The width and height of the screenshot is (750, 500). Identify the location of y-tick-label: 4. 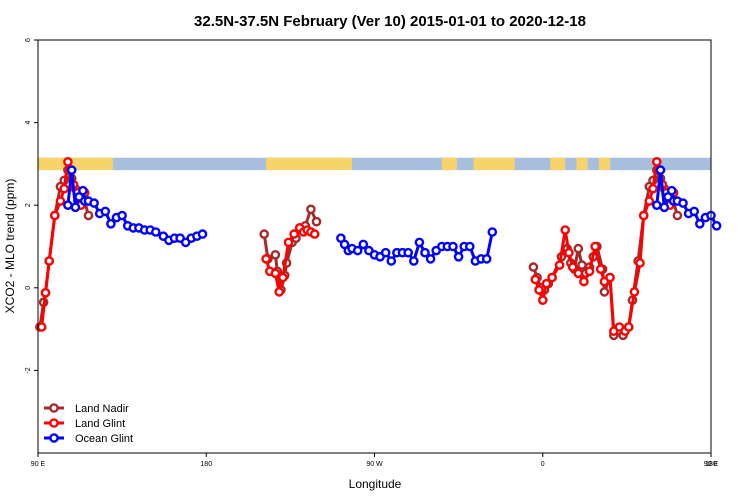
(28, 123).